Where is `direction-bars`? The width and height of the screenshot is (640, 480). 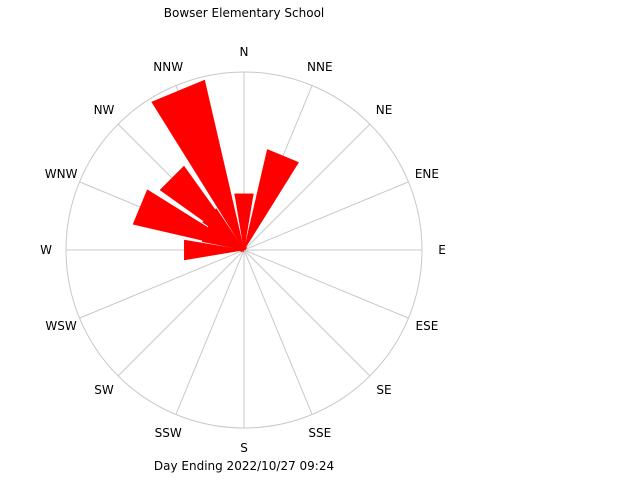 direction-bars is located at coordinates (215, 170).